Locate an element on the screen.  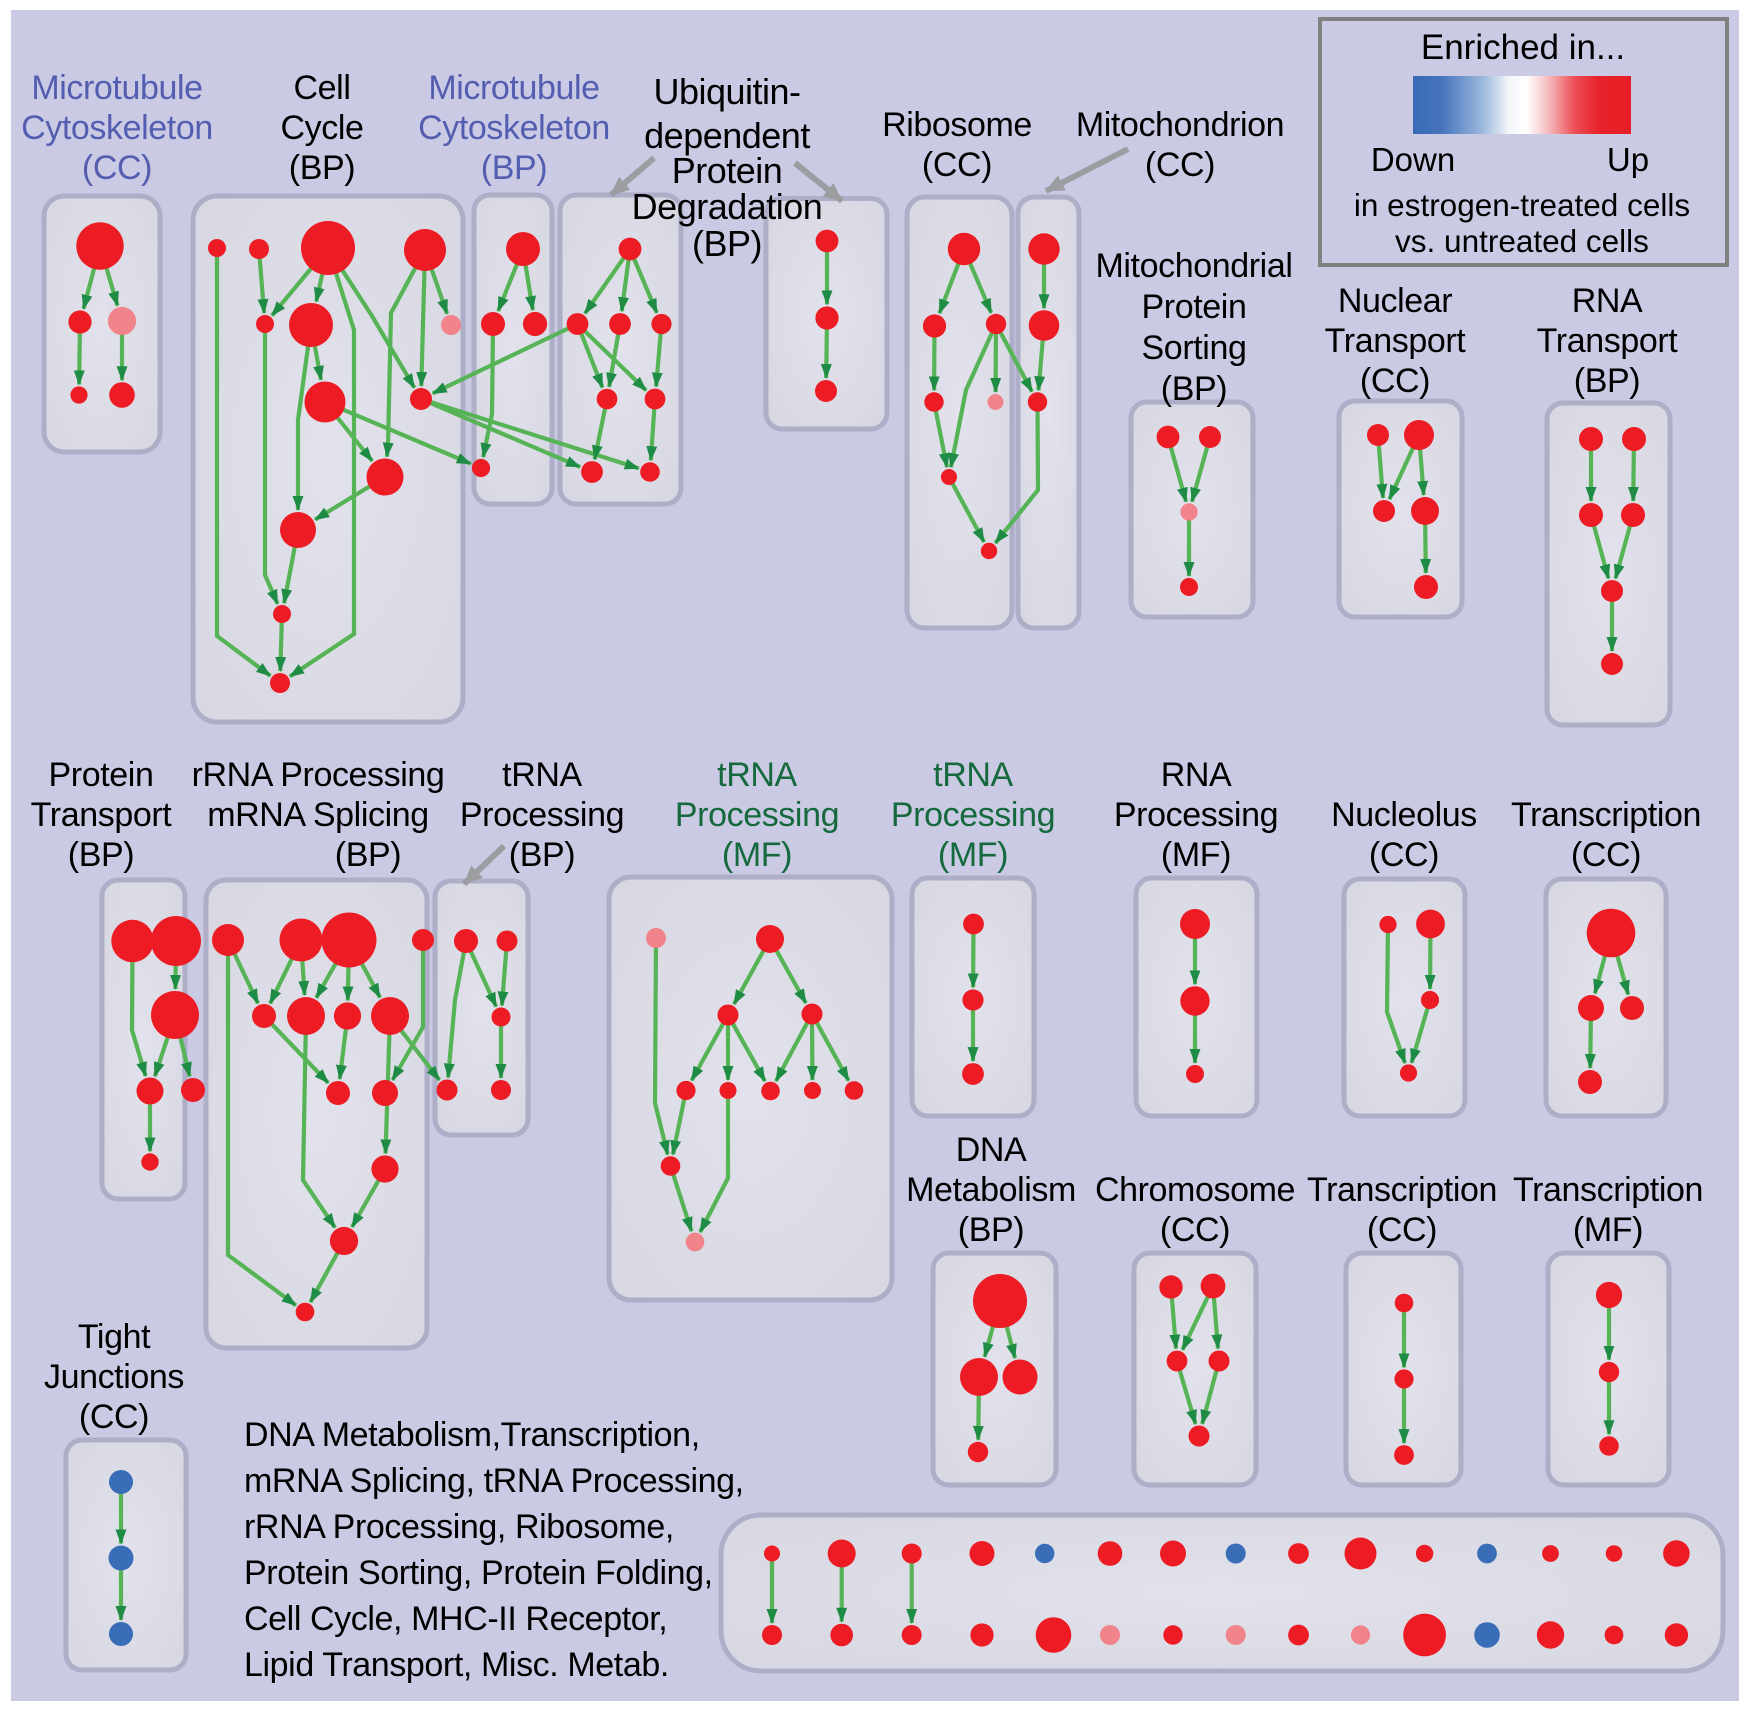
svg-text:Ribosome(CC): Ribosome (CC) is located at coordinates (957, 145).